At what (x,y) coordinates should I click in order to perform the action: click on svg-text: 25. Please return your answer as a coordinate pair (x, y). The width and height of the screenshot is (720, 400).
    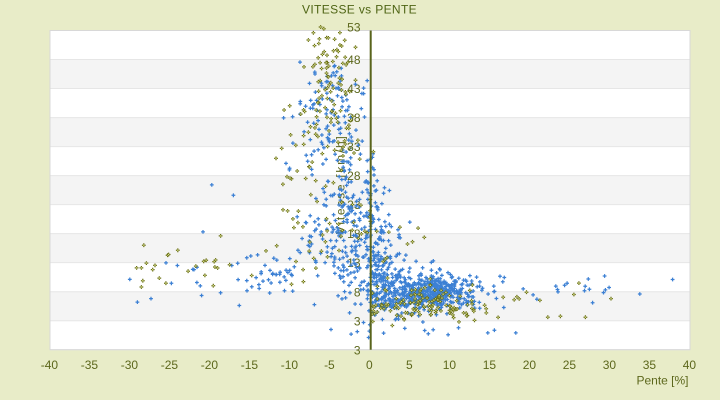
    Looking at the image, I should click on (570, 365).